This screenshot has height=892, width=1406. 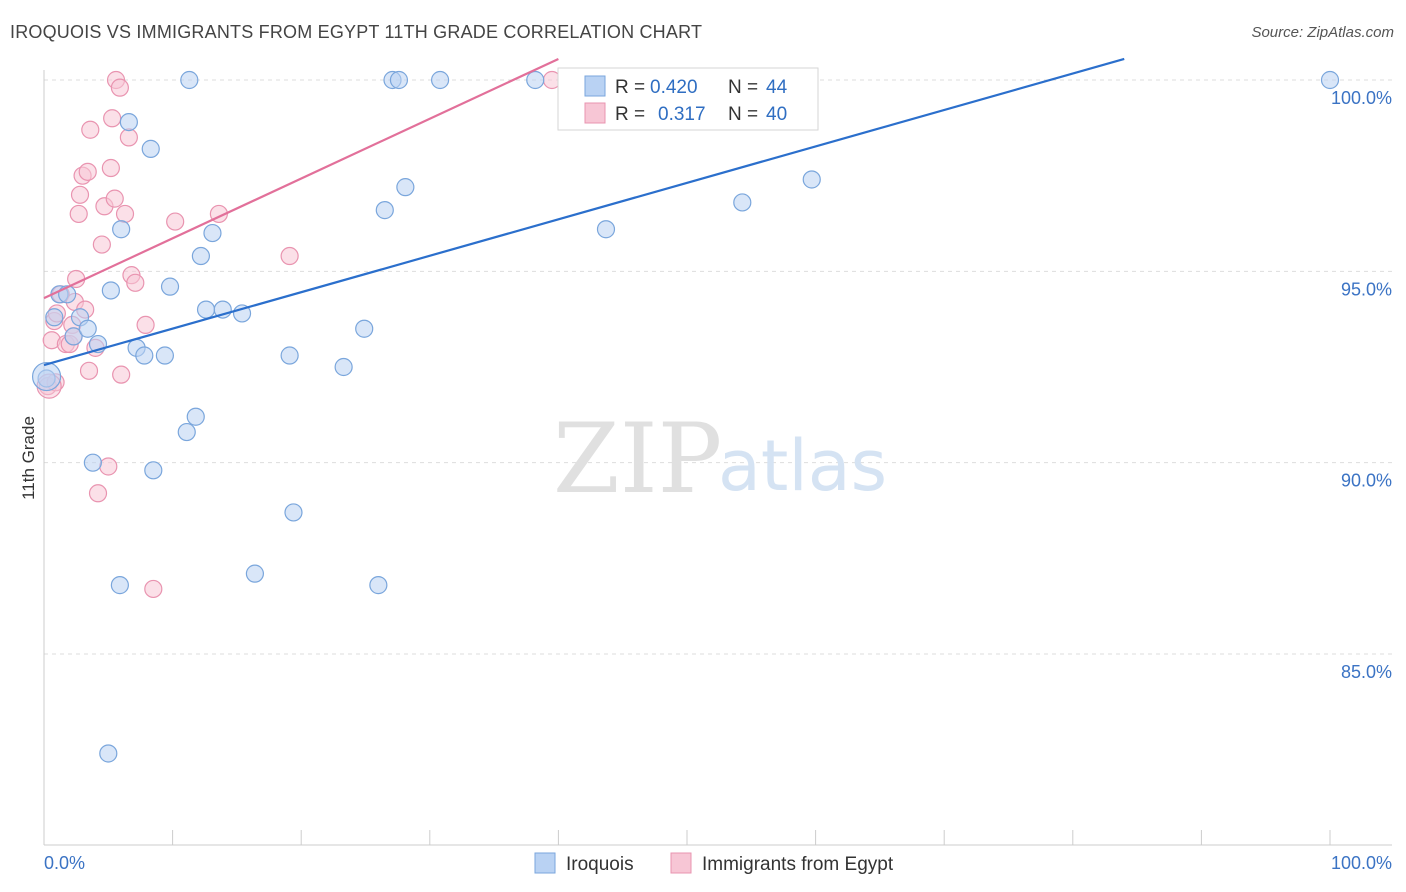 I want to click on legend-swatch-egypt, so click(x=595, y=113).